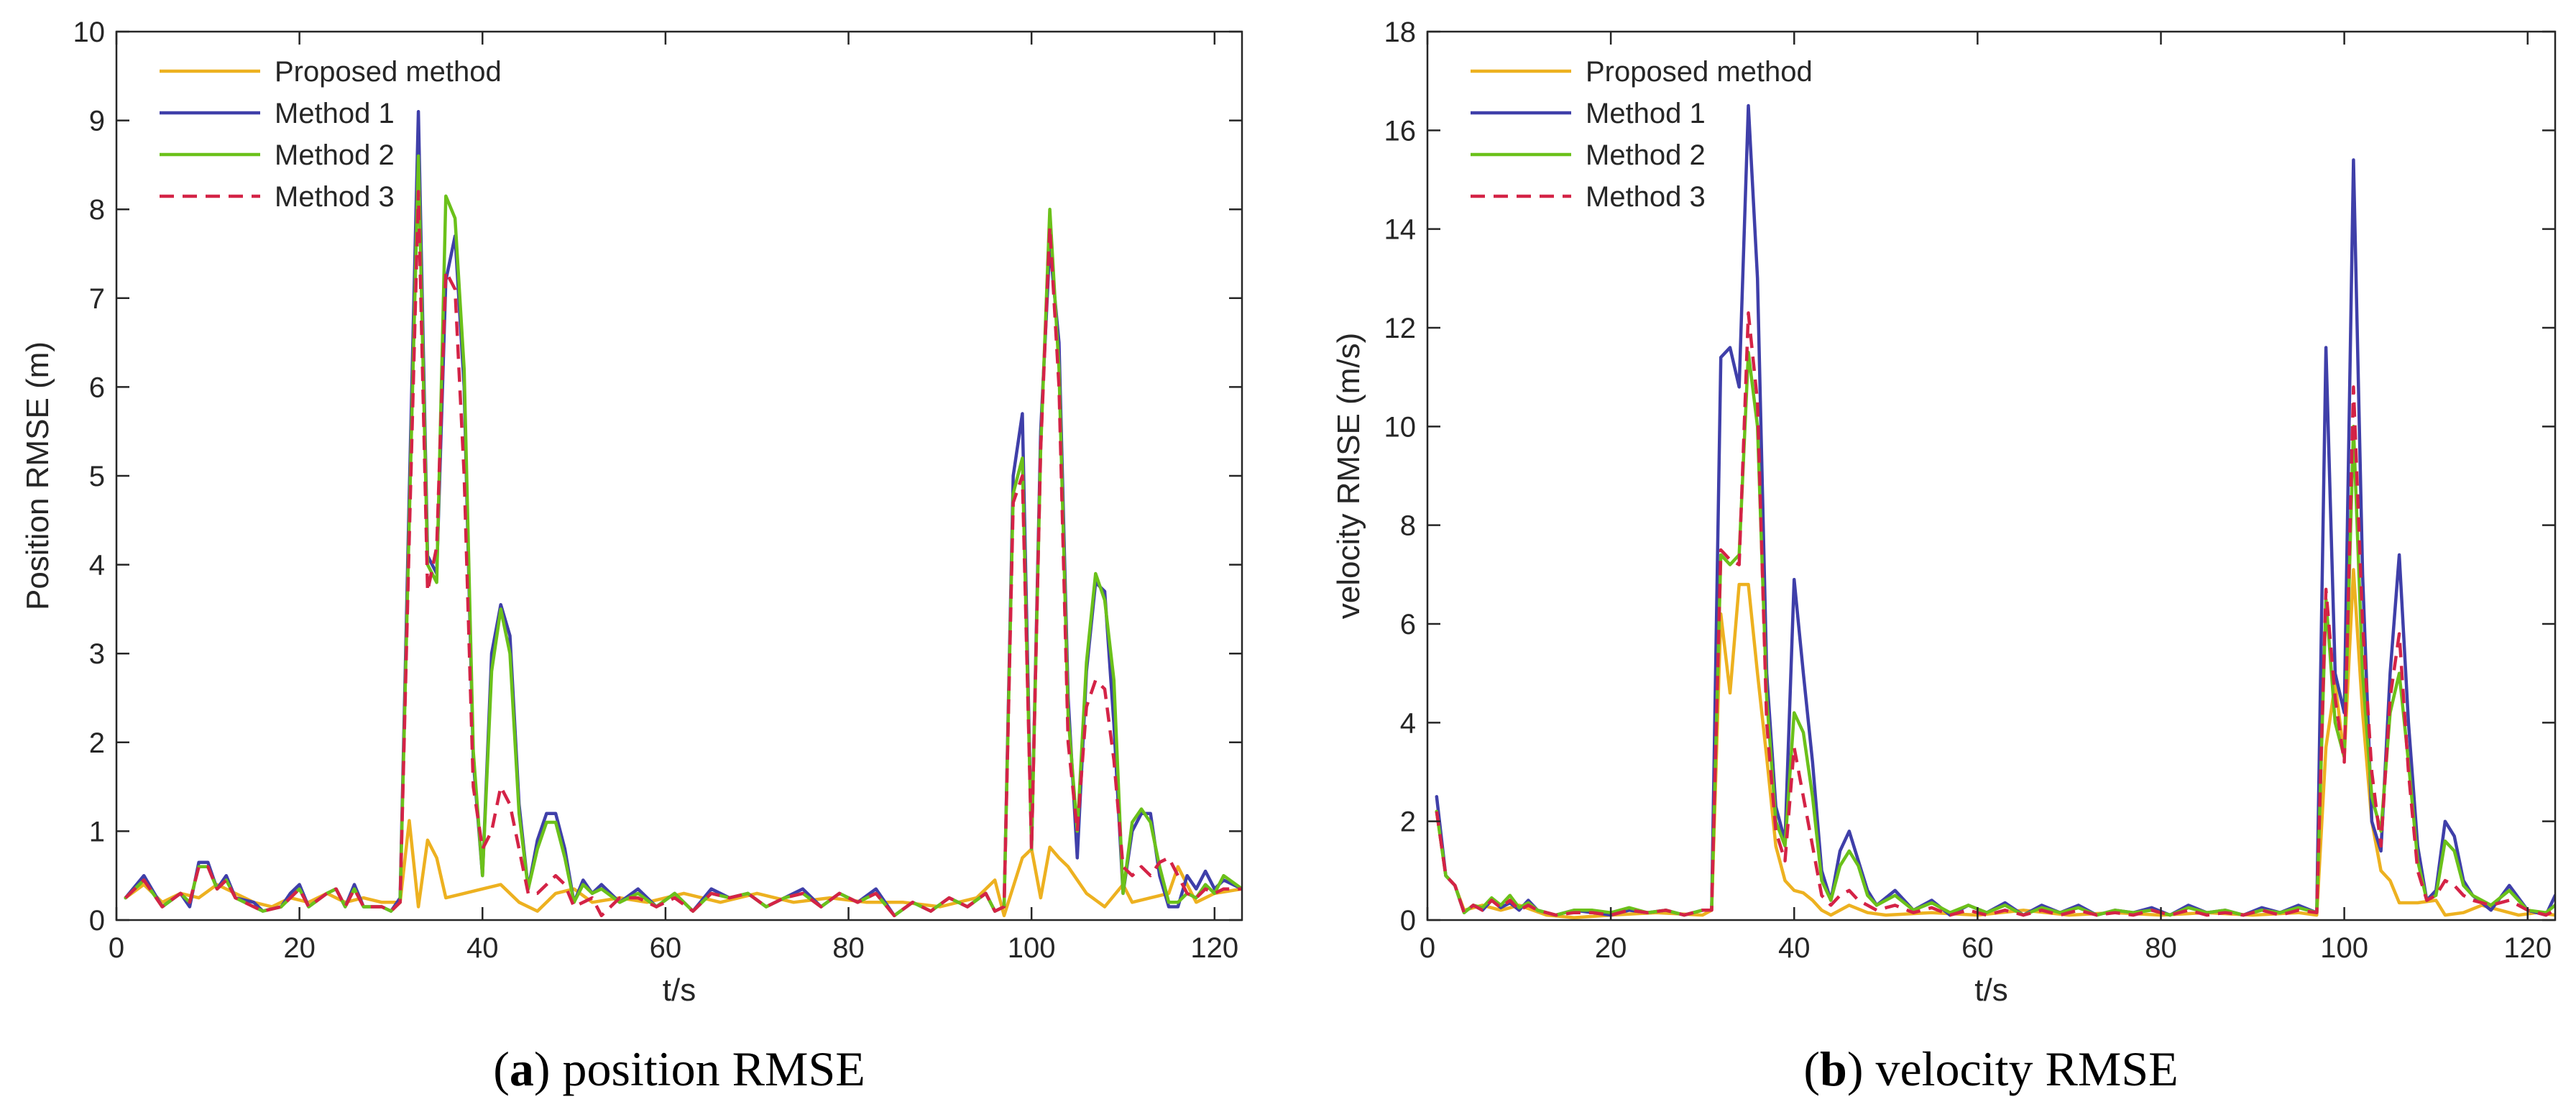  I want to click on panel-a-y-tick-label: 9, so click(97, 121).